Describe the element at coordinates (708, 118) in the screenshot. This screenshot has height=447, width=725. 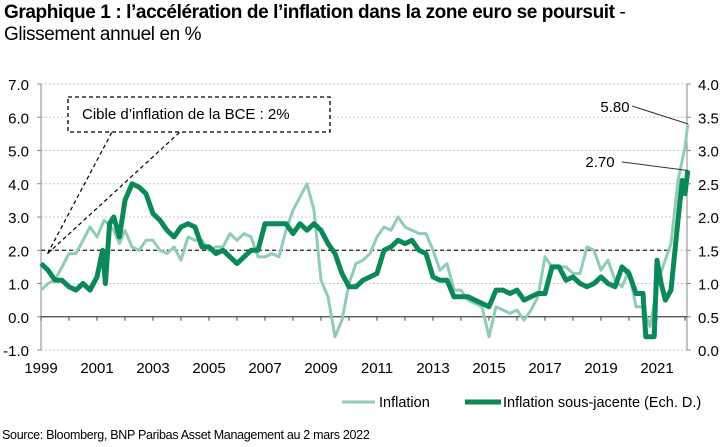
I see `y-right-tick-label: 3.5` at that location.